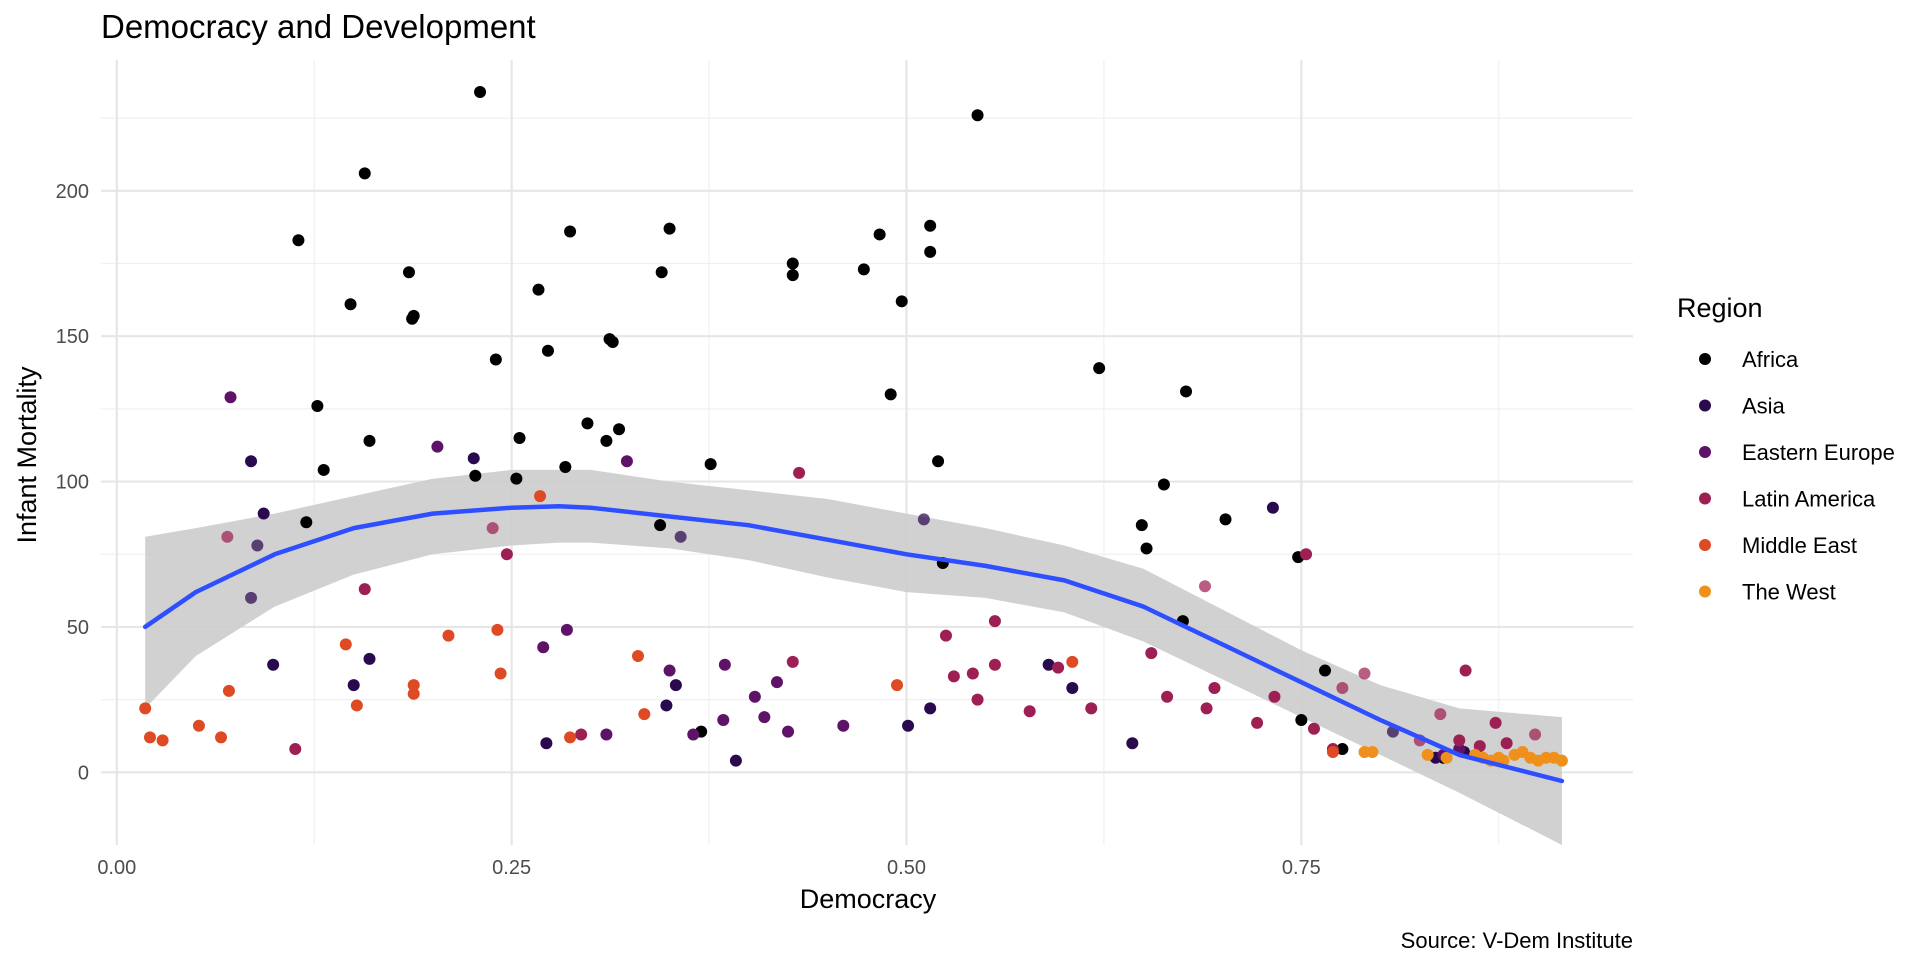  What do you see at coordinates (1770, 359) in the screenshot?
I see `legend-label: Africa` at bounding box center [1770, 359].